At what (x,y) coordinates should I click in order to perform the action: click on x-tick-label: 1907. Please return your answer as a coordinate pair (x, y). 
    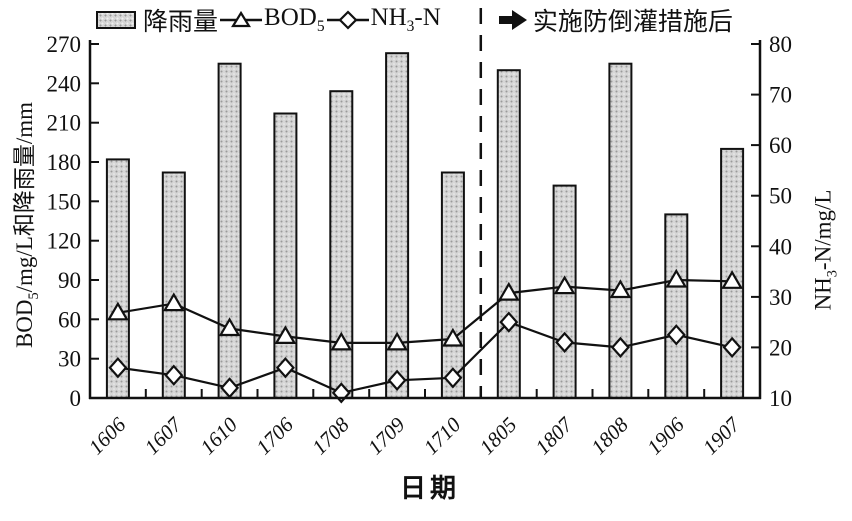
    Looking at the image, I should click on (722, 436).